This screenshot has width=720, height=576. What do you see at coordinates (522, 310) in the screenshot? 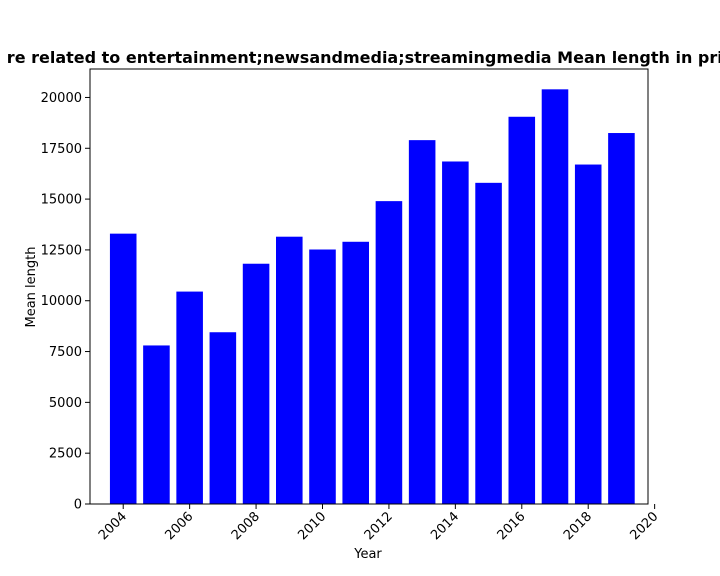
I see `bar-2016` at bounding box center [522, 310].